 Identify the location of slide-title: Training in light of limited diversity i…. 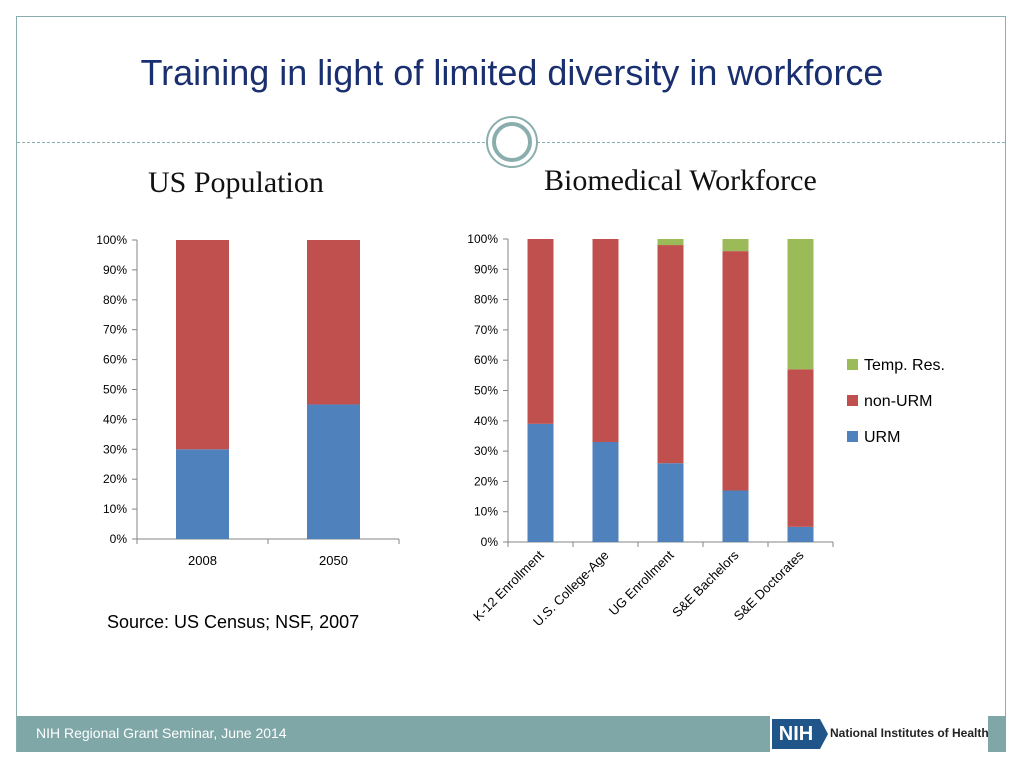
(512, 72).